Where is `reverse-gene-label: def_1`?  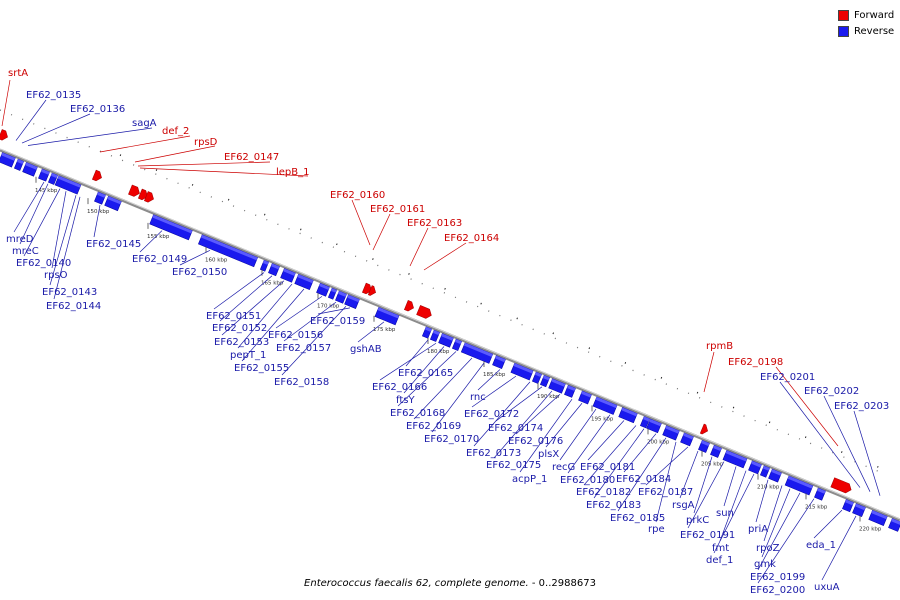
reverse-gene-label: def_1 is located at coordinates (719, 560).